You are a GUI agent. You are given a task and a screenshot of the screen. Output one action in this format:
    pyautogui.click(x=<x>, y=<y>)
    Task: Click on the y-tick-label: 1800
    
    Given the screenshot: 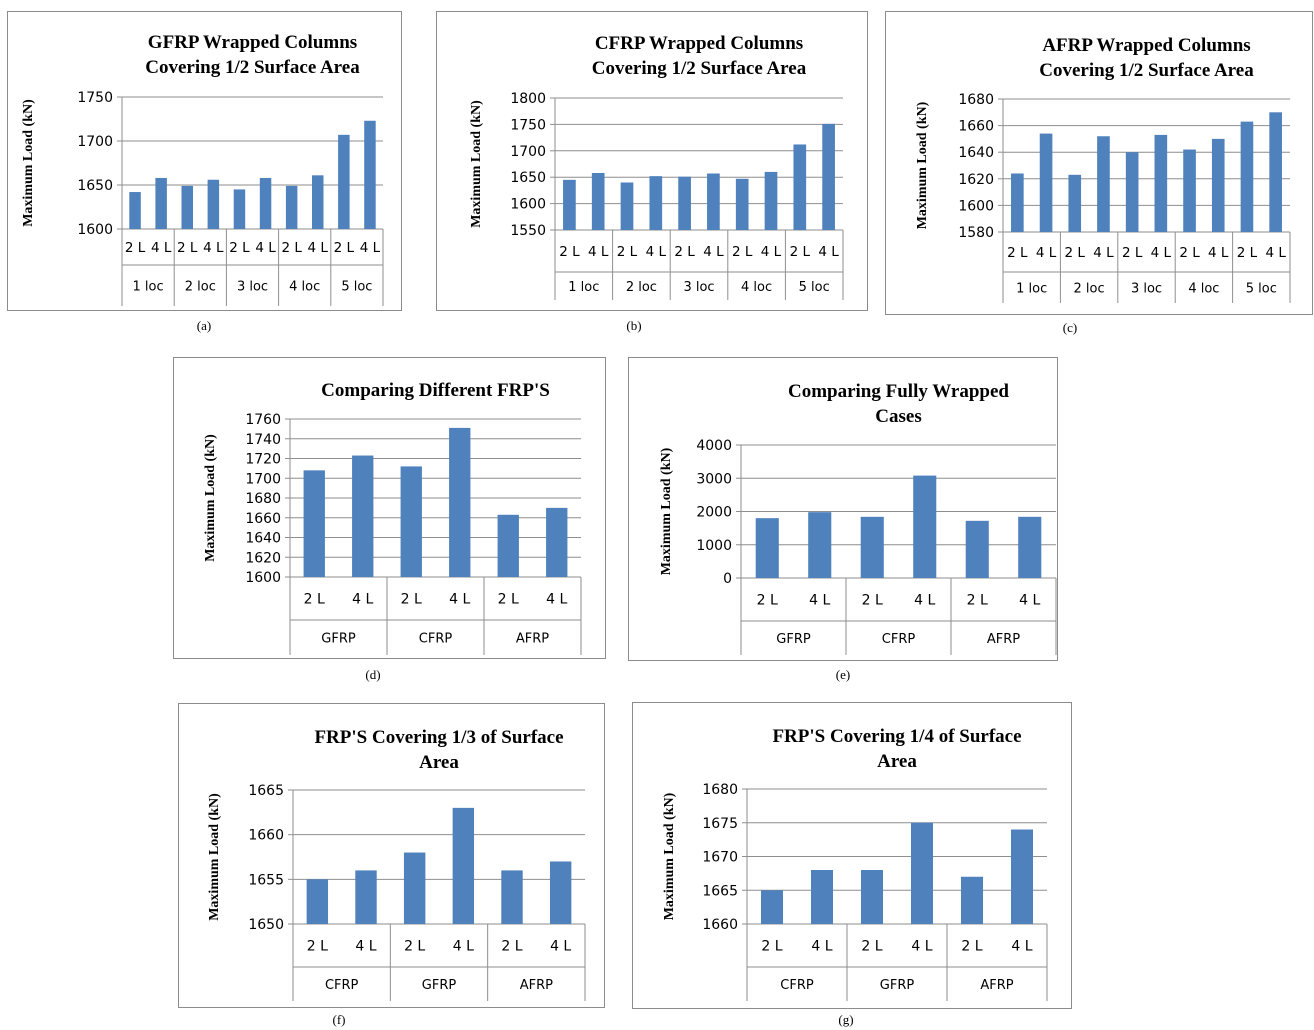 What is the action you would take?
    pyautogui.click(x=528, y=99)
    